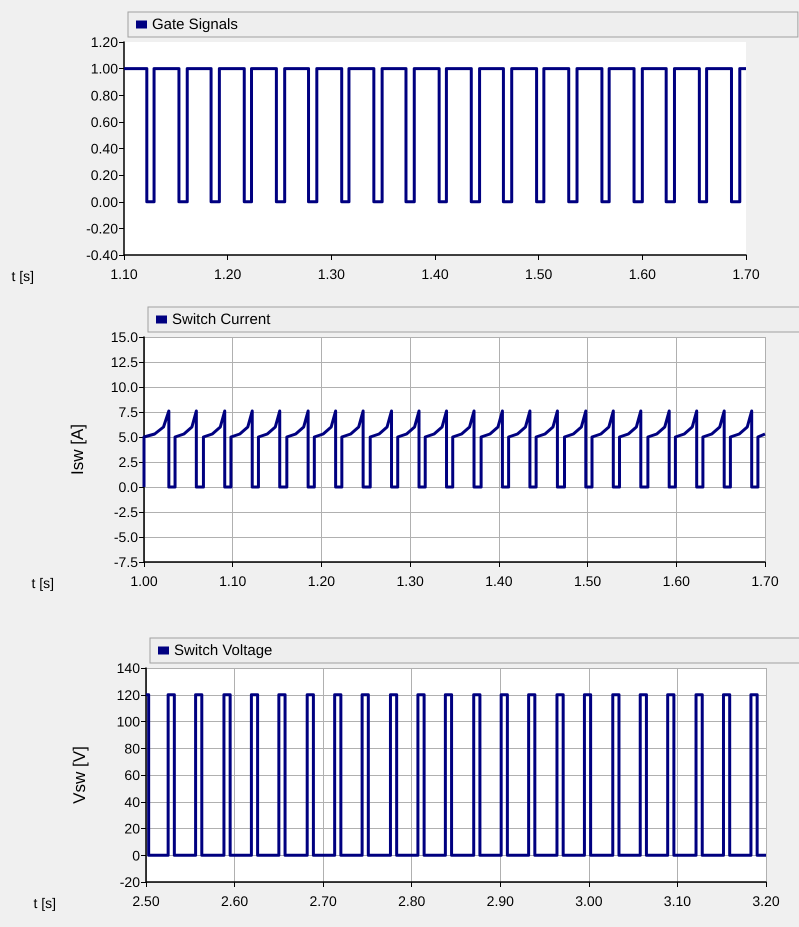  What do you see at coordinates (589, 901) in the screenshot?
I see `x-tick-label: 3.00` at bounding box center [589, 901].